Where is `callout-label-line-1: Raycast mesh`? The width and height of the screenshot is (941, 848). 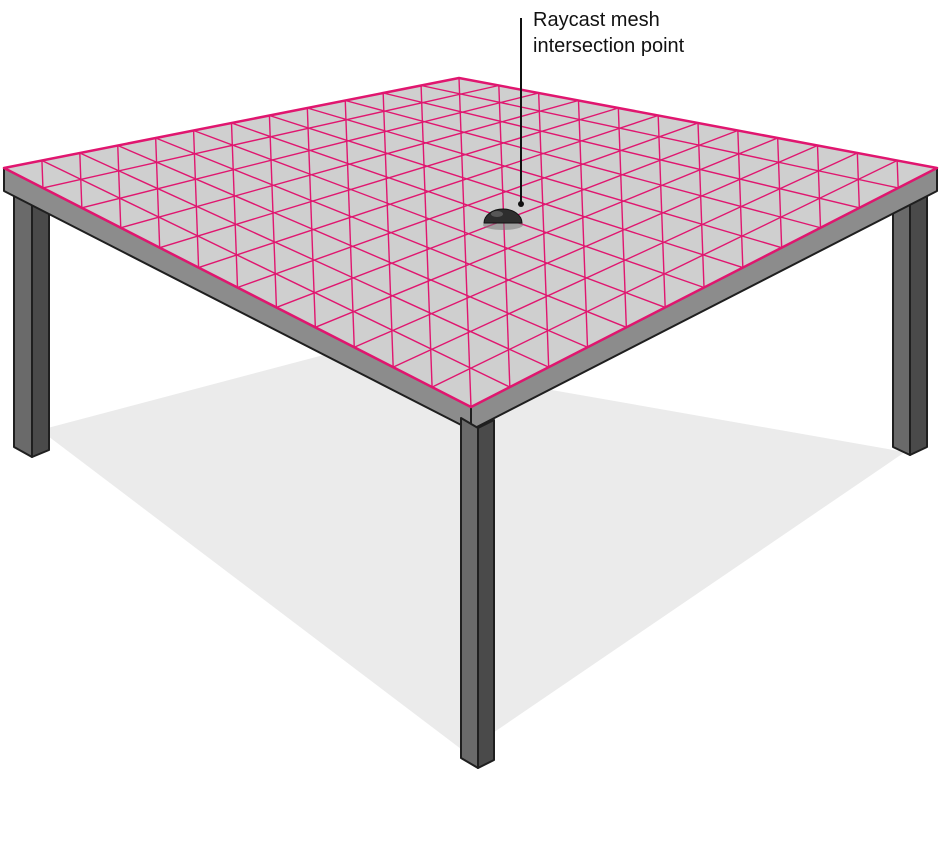
callout-label-line-1: Raycast mesh is located at coordinates (596, 20).